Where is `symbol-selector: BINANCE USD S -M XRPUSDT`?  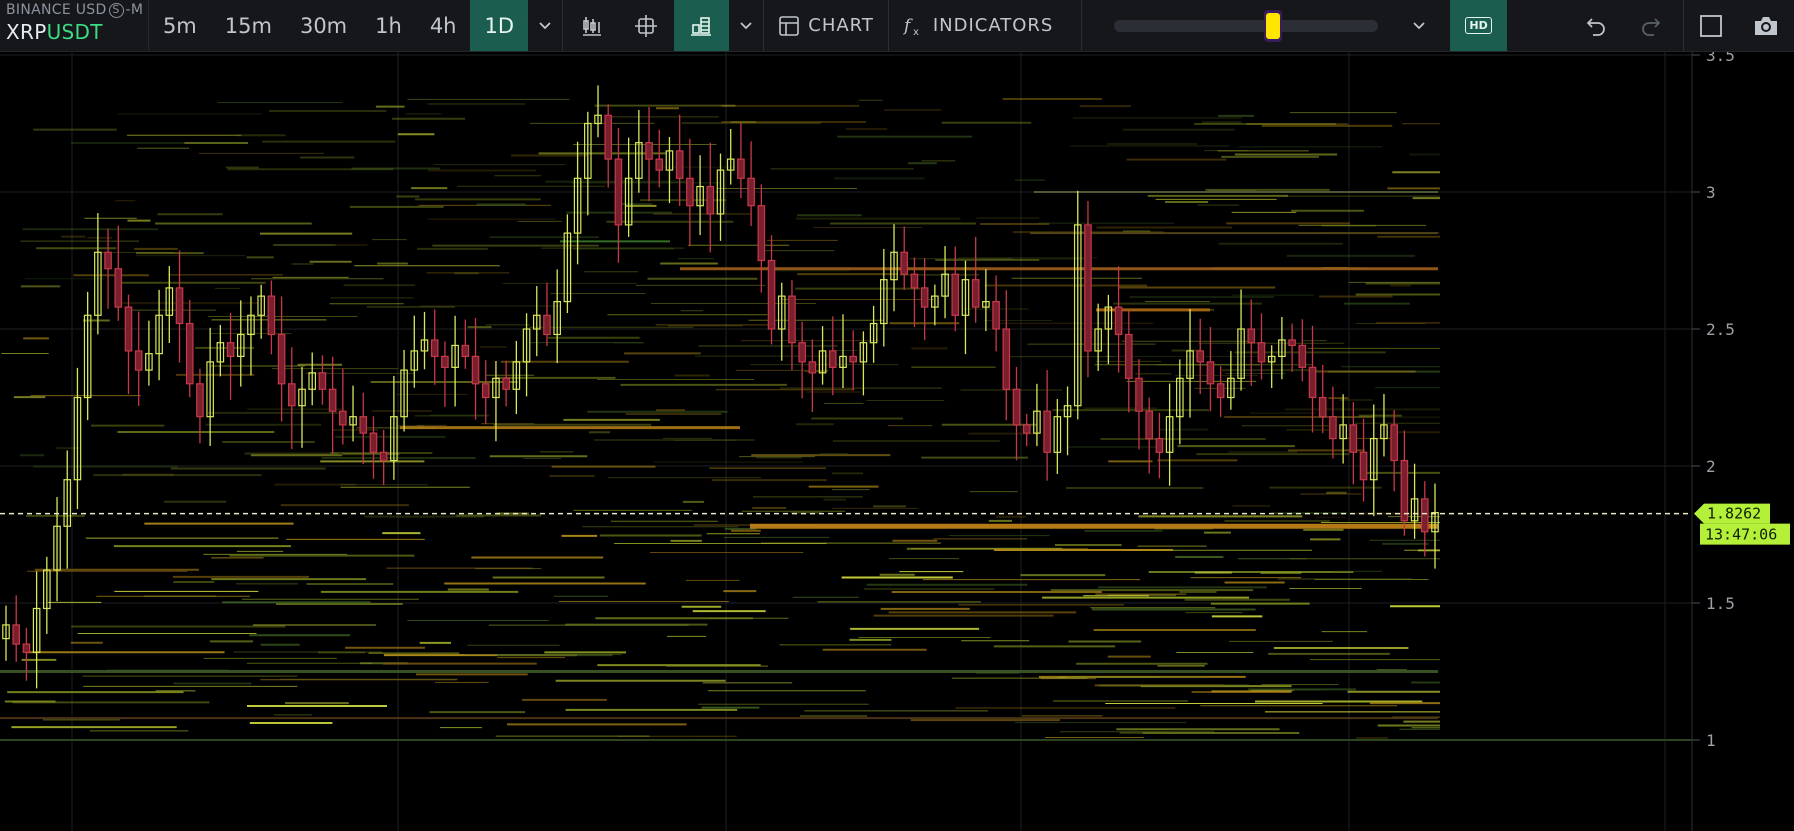 symbol-selector: BINANCE USD S -M XRPUSDT is located at coordinates (74, 25).